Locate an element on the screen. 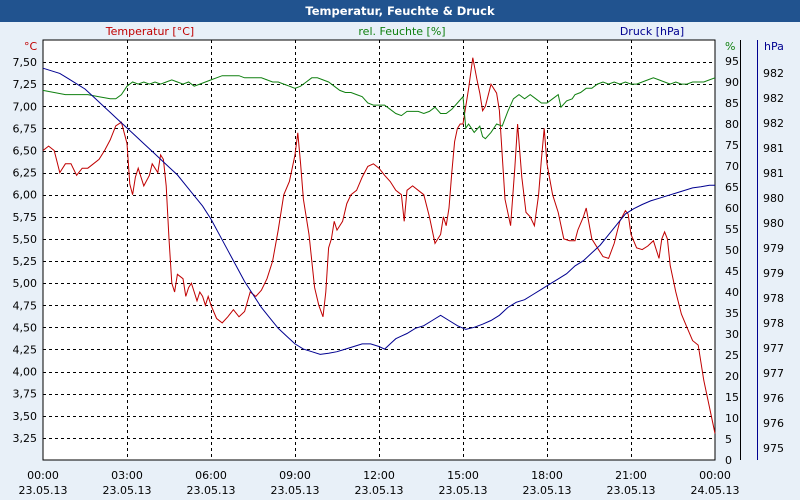 This screenshot has width=800, height=500. pressure-unit-label: hPa is located at coordinates (774, 46).